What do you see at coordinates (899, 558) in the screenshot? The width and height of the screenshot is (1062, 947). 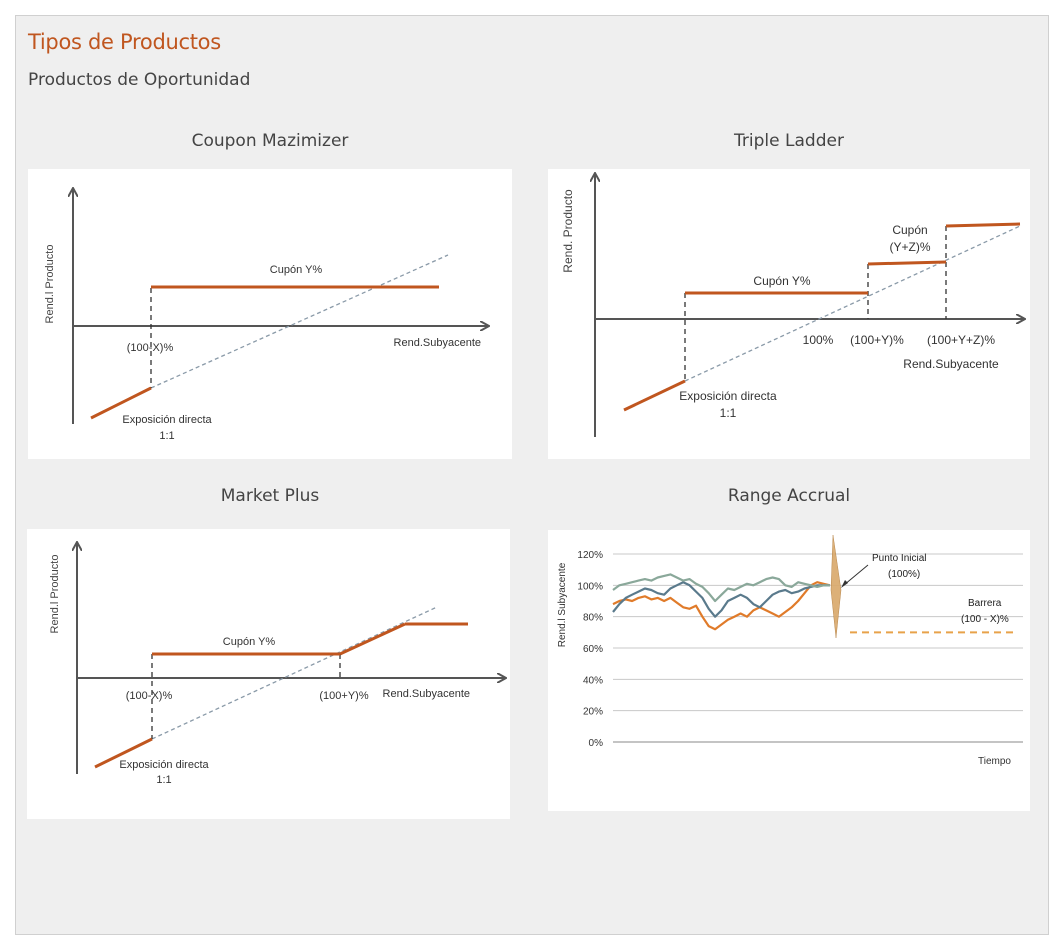 I see `initial-point-label: Punto Inicial` at bounding box center [899, 558].